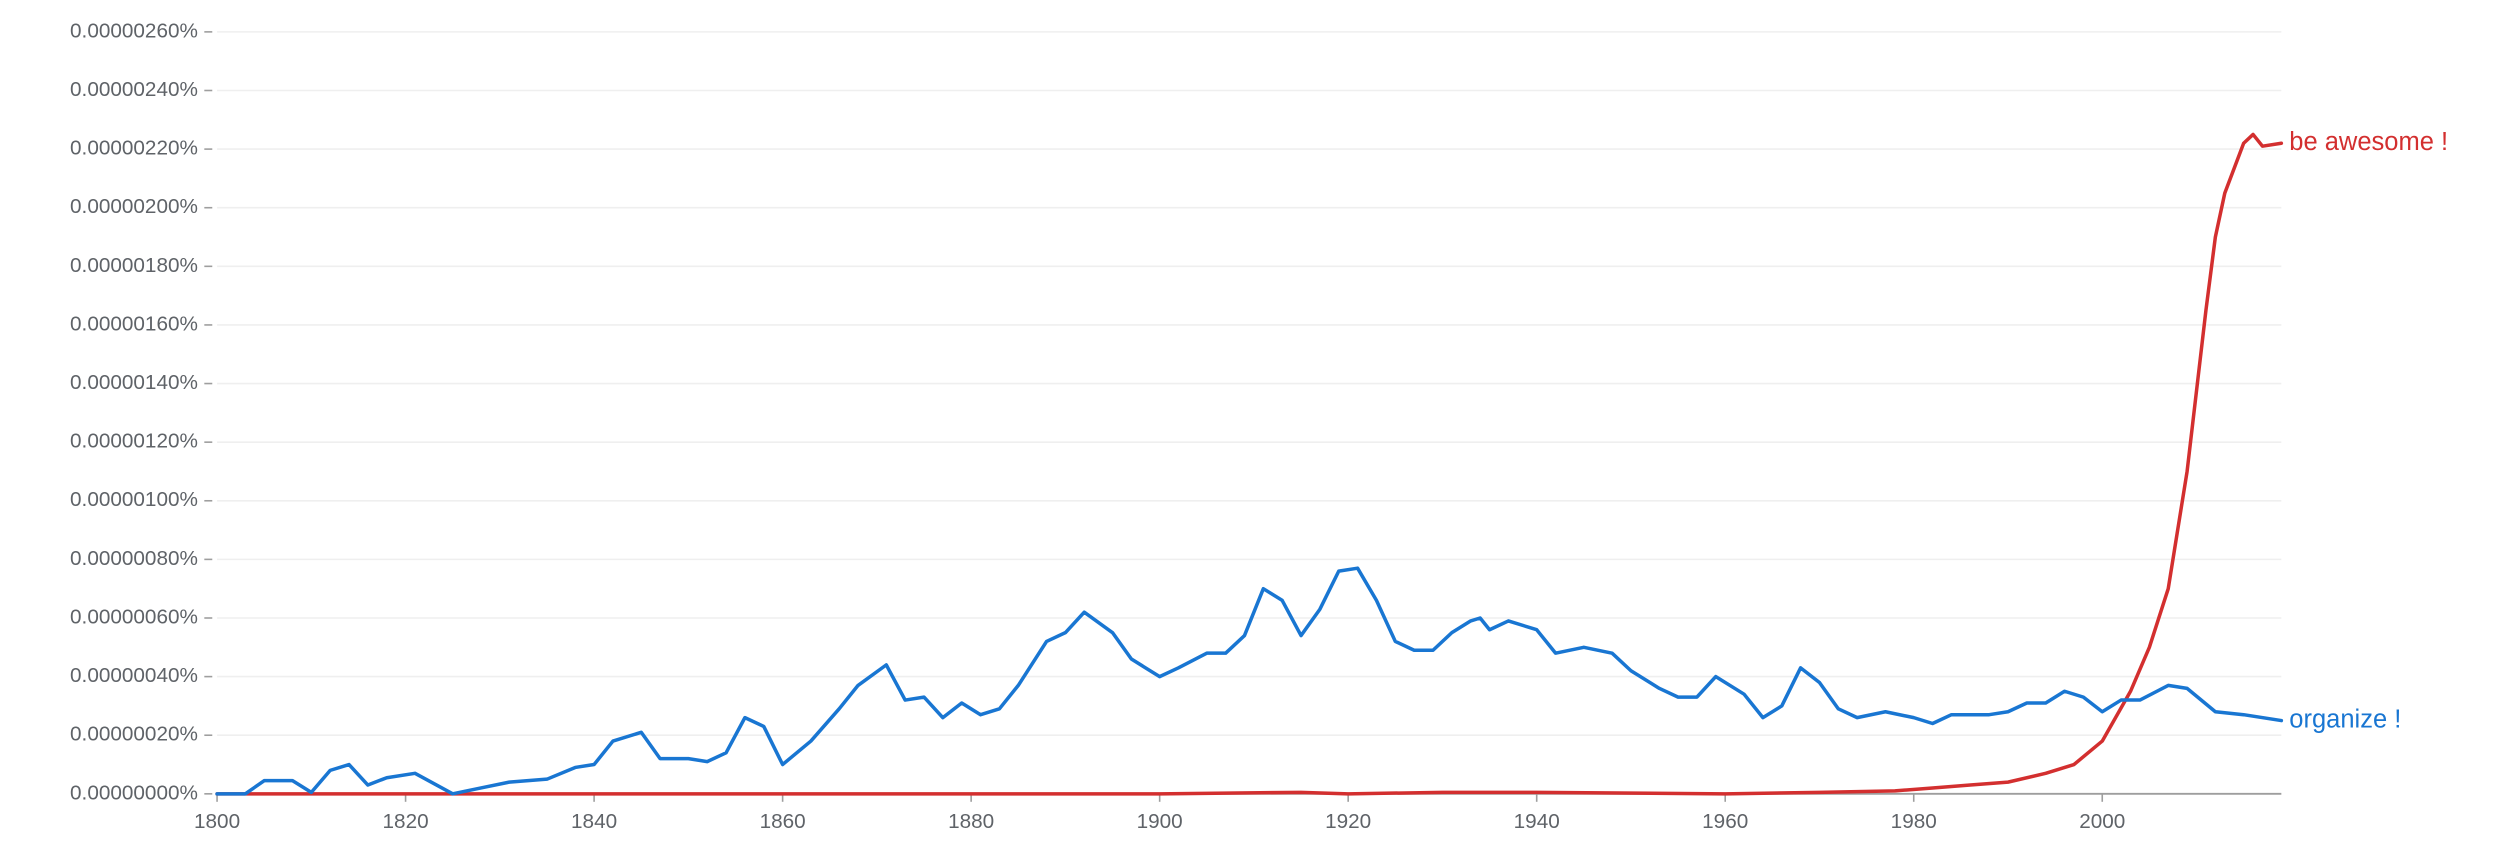 The image size is (2500, 856). Describe the element at coordinates (134, 441) in the screenshot. I see `y-tick-label: 0.00000120%` at that location.